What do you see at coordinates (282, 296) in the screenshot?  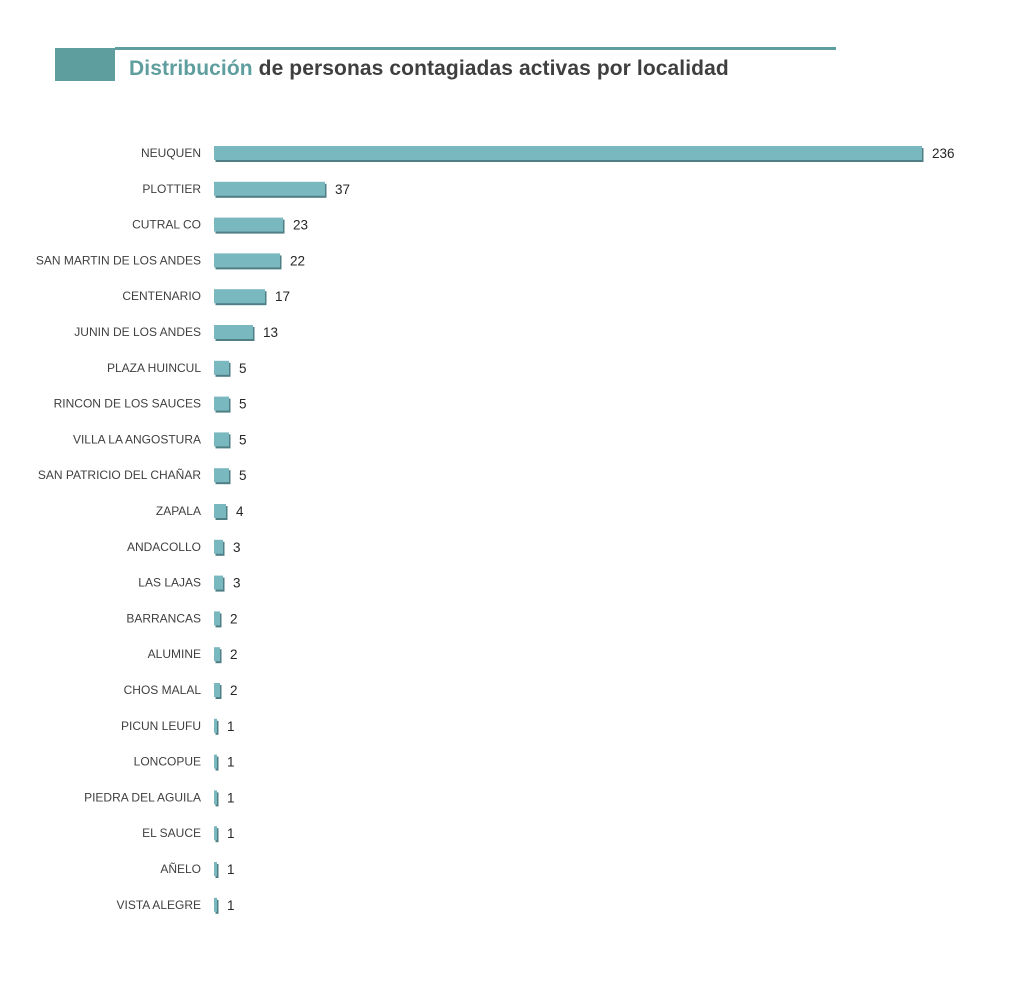 I see `value-label: 17` at bounding box center [282, 296].